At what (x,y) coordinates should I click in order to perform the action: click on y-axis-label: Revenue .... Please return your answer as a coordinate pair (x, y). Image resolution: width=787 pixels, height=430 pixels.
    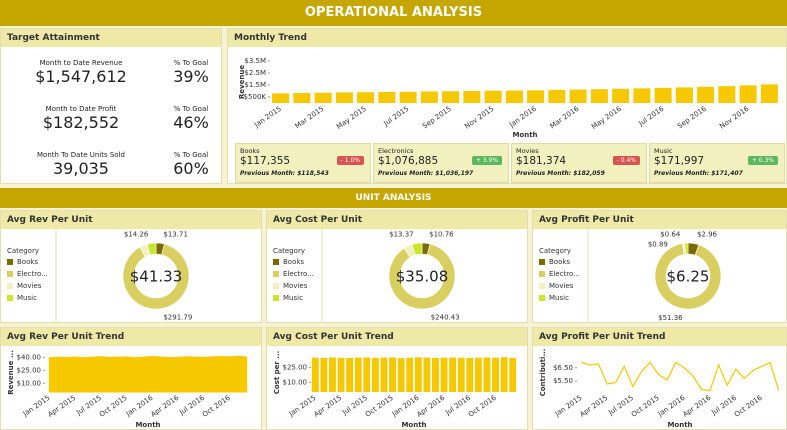
    Looking at the image, I should click on (11, 372).